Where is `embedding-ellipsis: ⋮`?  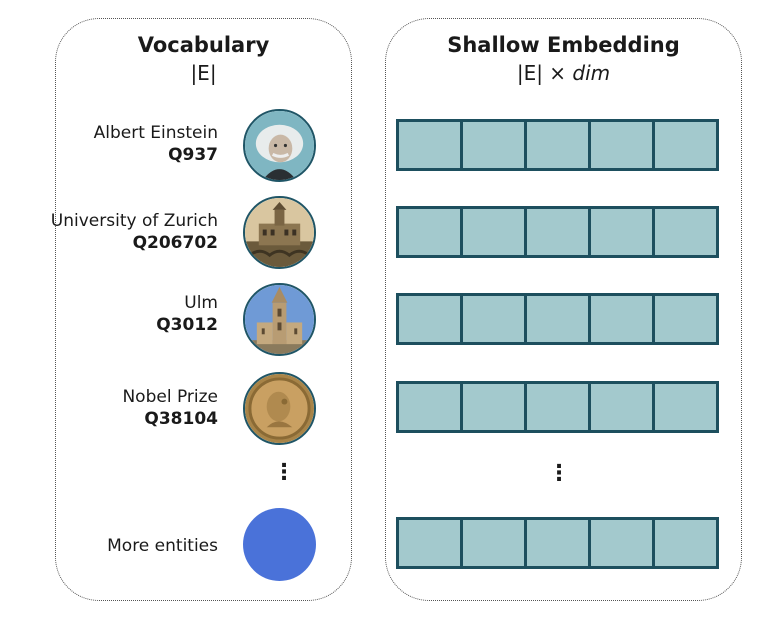 embedding-ellipsis: ⋮ is located at coordinates (559, 473).